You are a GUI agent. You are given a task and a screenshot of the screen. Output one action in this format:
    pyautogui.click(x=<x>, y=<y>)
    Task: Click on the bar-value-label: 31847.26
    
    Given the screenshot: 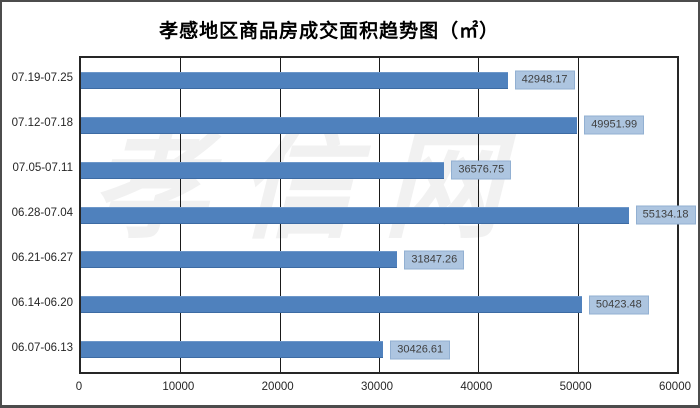 What is the action you would take?
    pyautogui.click(x=434, y=260)
    